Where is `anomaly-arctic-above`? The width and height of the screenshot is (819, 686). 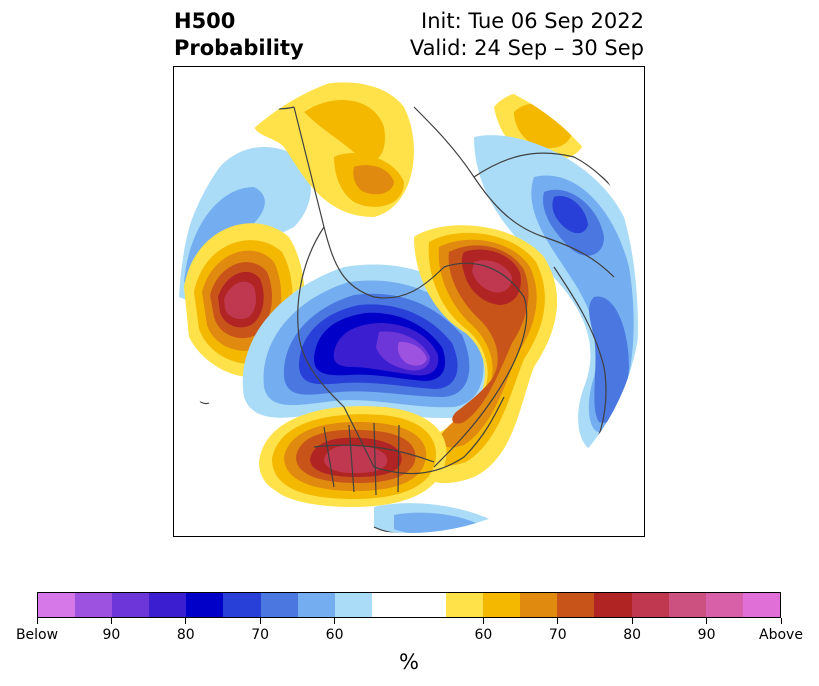
anomaly-arctic-above is located at coordinates (334, 149).